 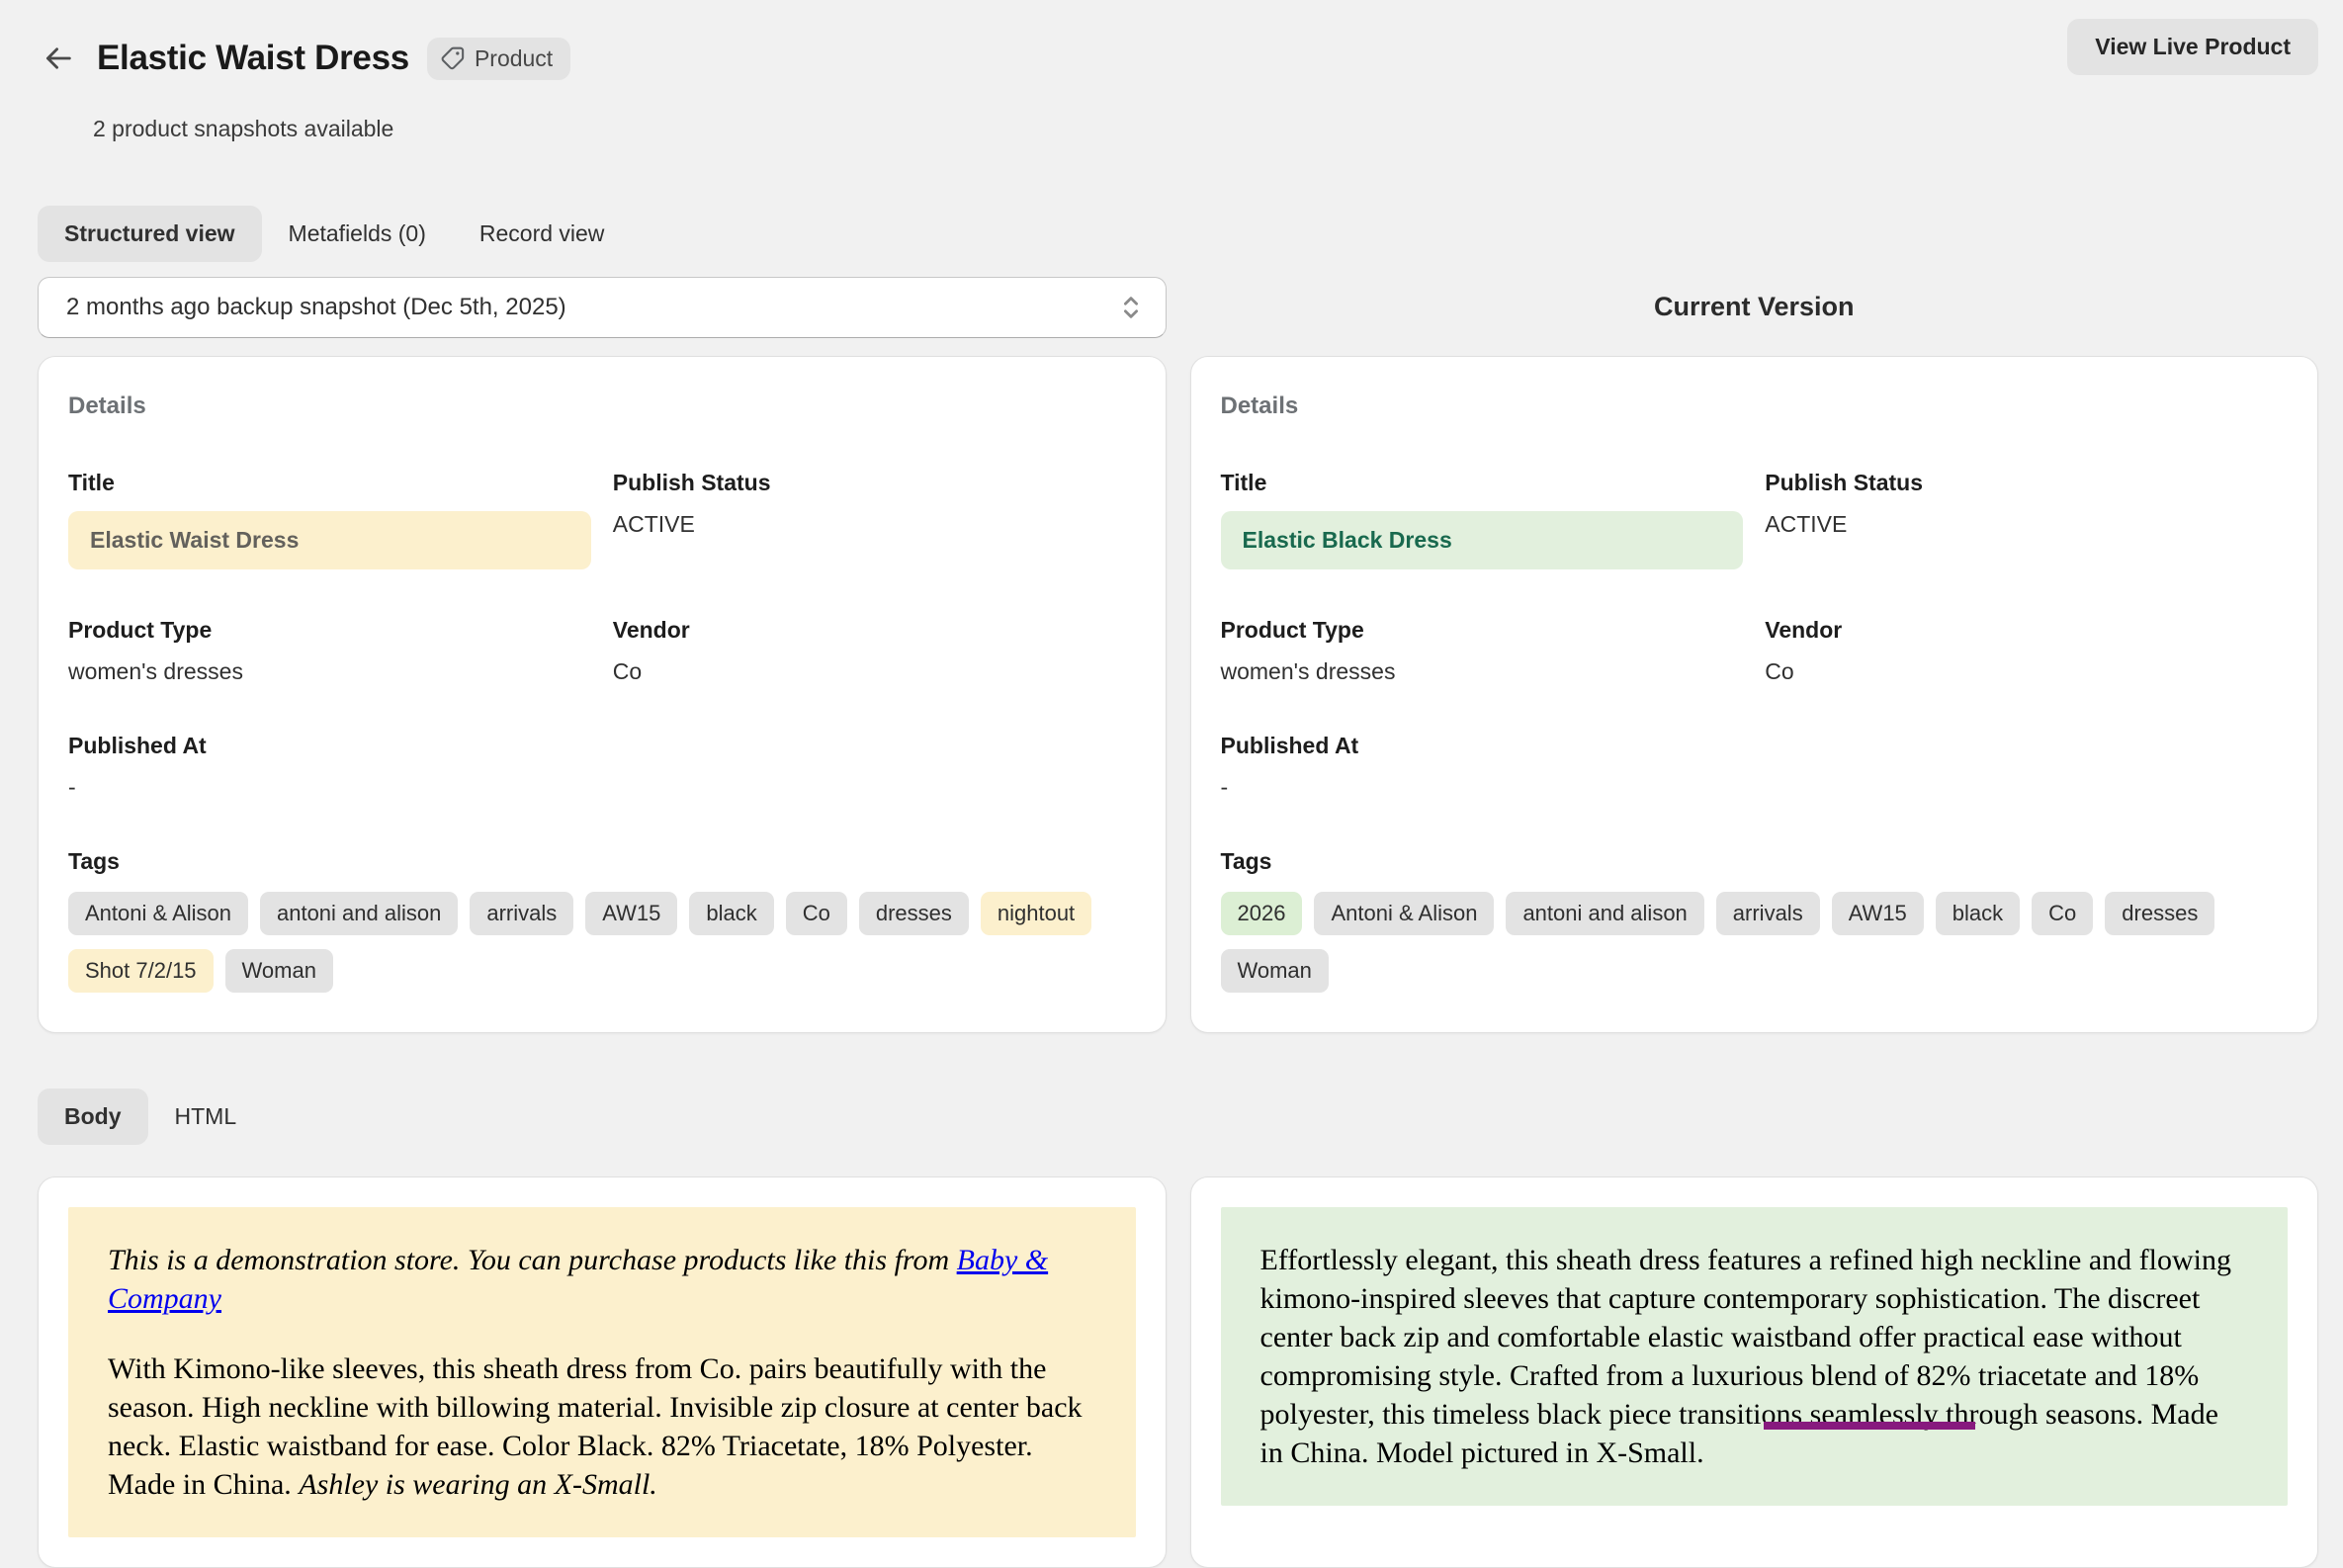 What do you see at coordinates (150, 233) in the screenshot?
I see `tab-structured-view: Structured view` at bounding box center [150, 233].